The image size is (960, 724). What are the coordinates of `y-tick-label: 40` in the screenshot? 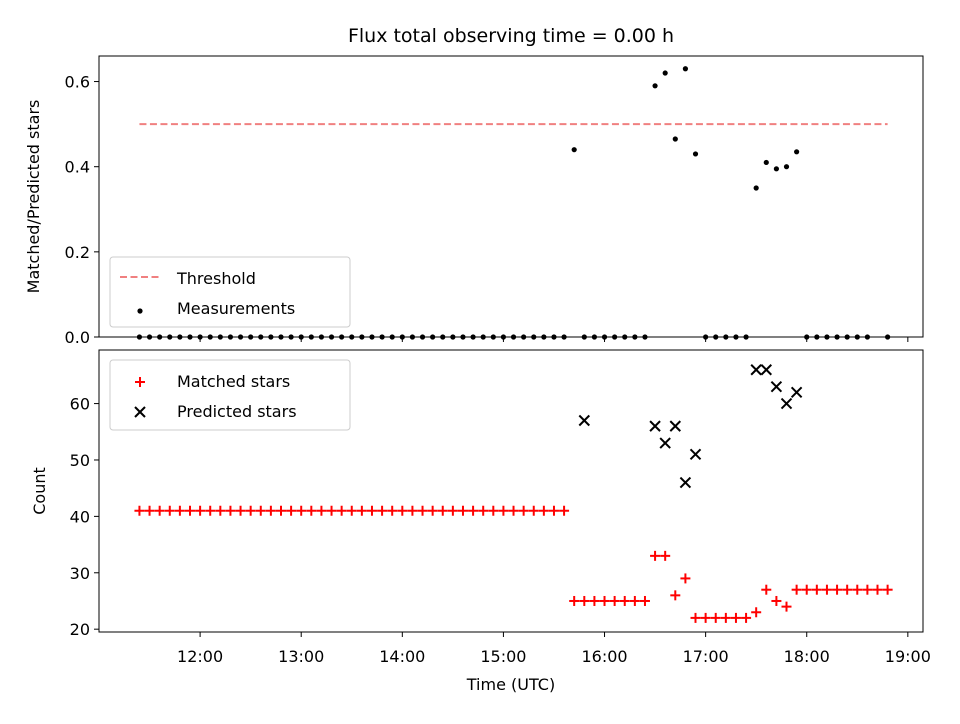 It's located at (80, 516).